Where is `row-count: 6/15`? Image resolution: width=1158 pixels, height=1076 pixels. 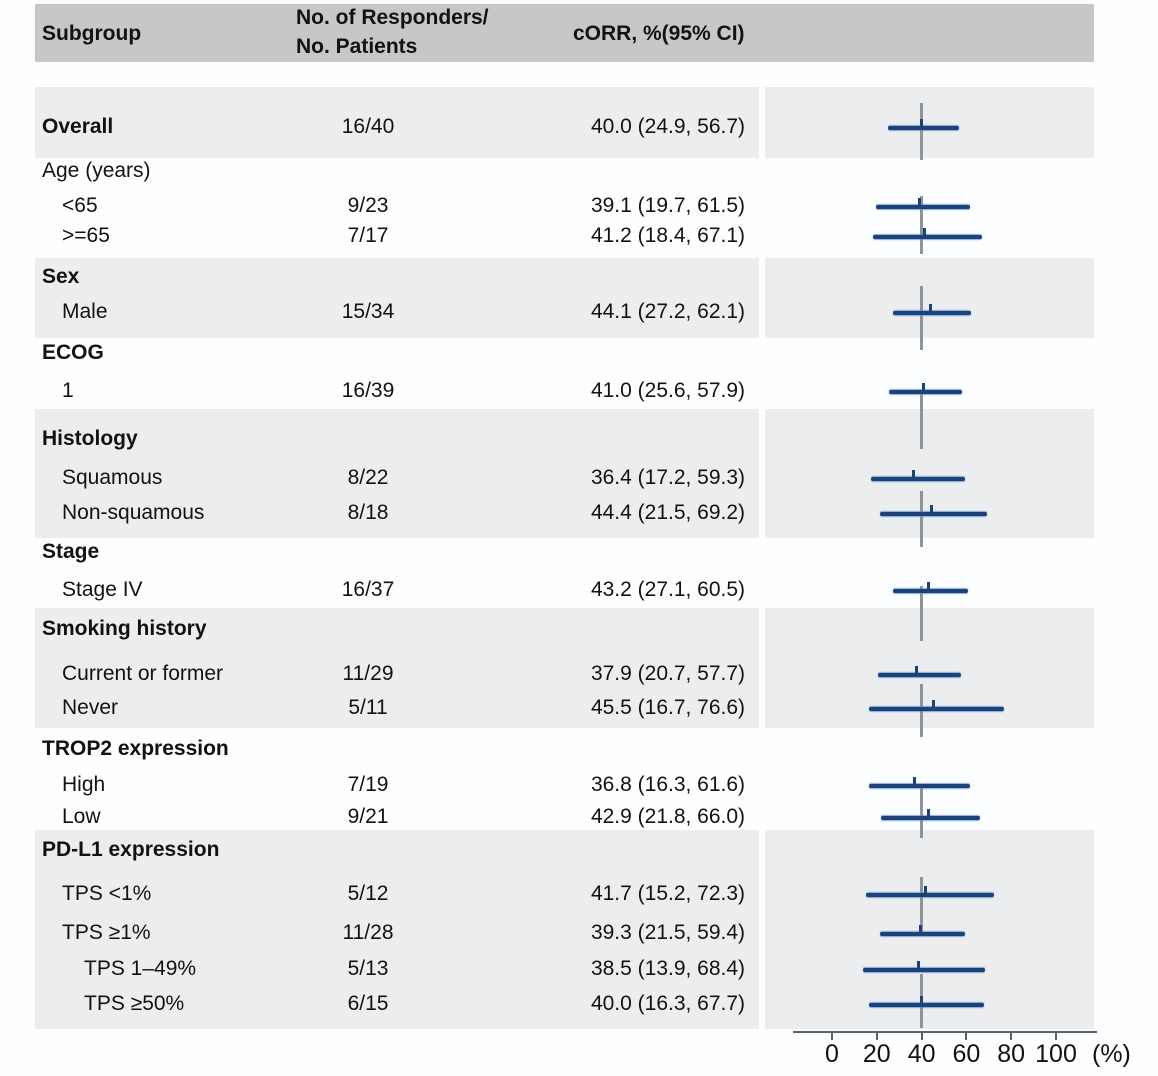 row-count: 6/15 is located at coordinates (368, 1003).